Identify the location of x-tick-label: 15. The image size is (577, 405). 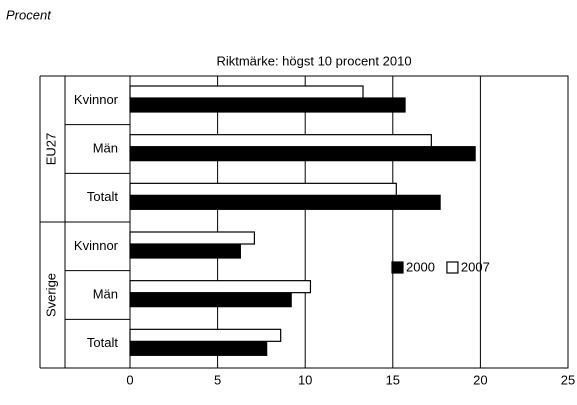
(393, 379).